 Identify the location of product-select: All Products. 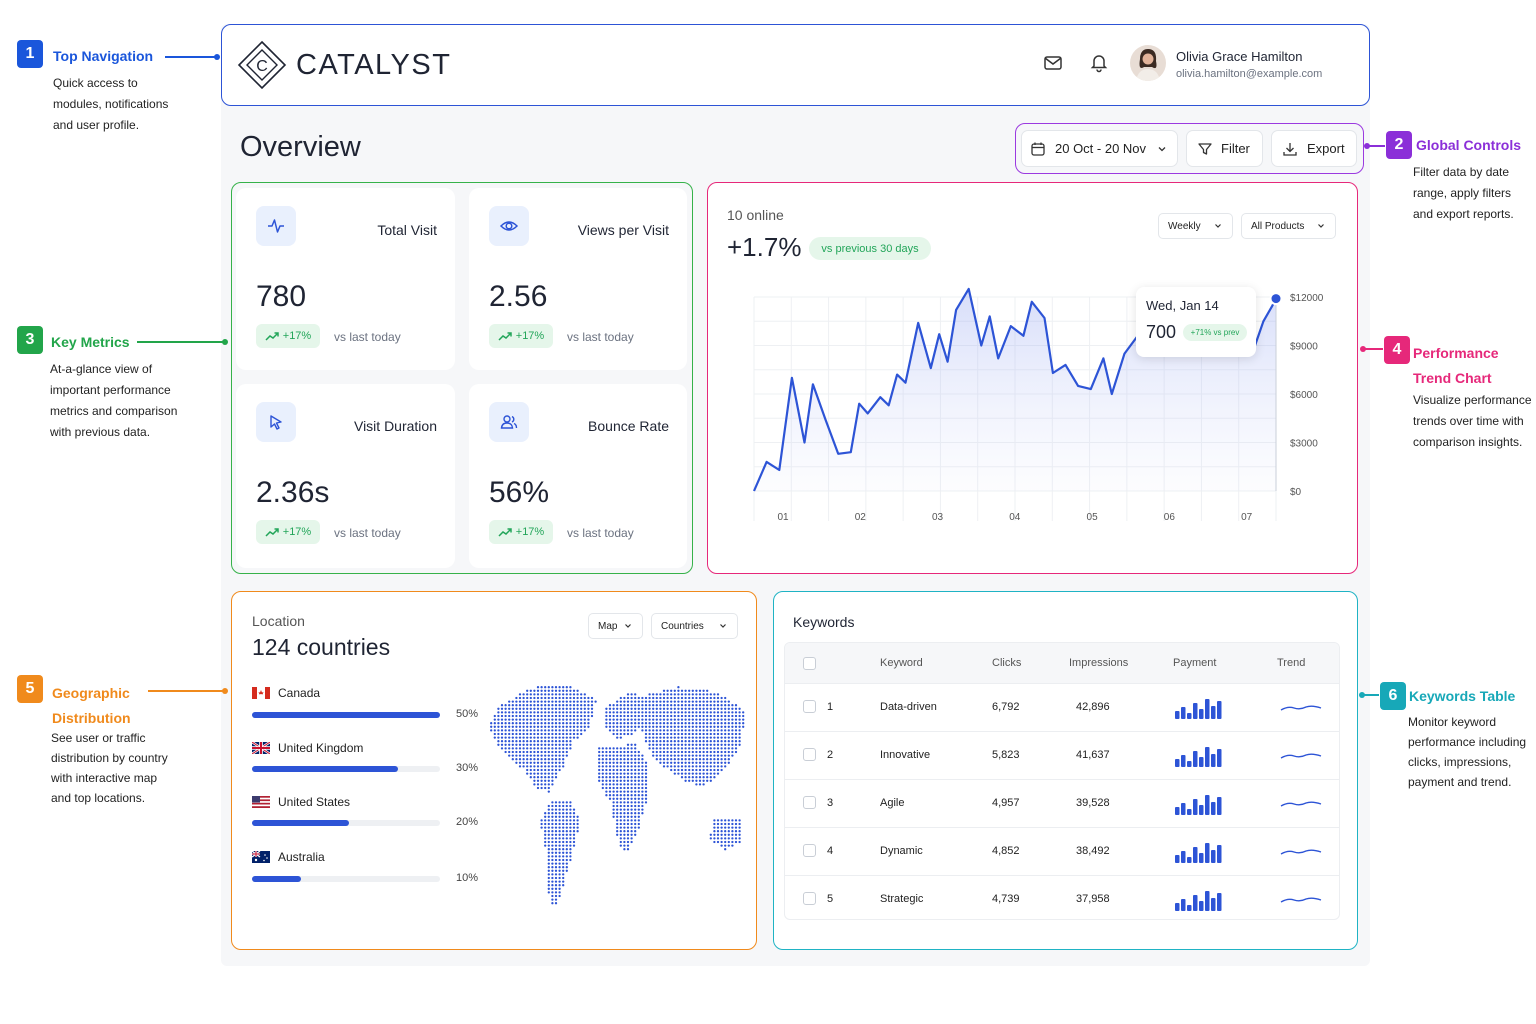
(1288, 226).